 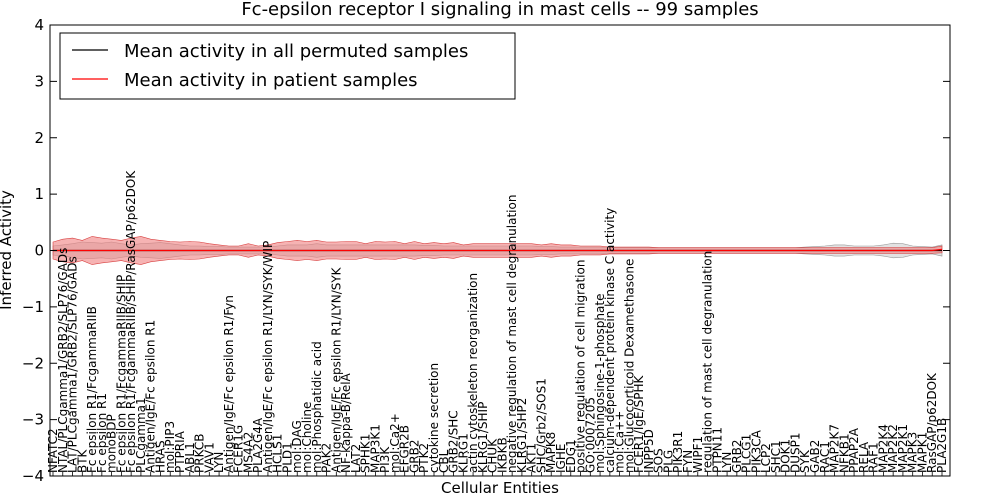 I want to click on x-tick-label: mol:Choline, so click(x=307, y=437).